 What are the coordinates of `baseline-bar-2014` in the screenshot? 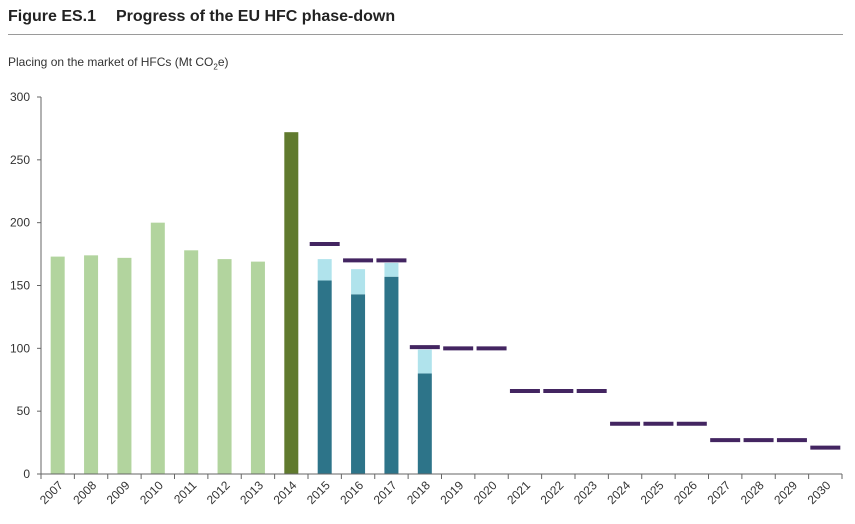 It's located at (291, 303).